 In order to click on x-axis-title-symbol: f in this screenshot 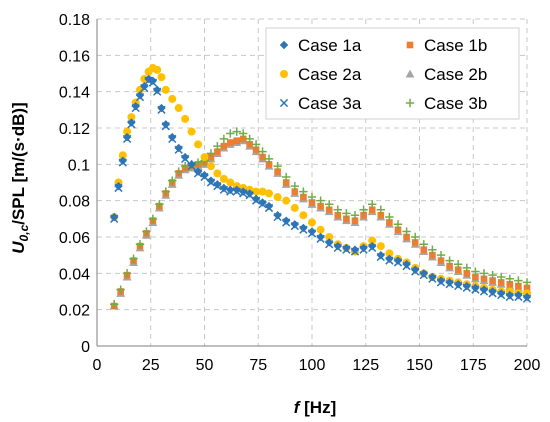, I will do `click(298, 407)`.